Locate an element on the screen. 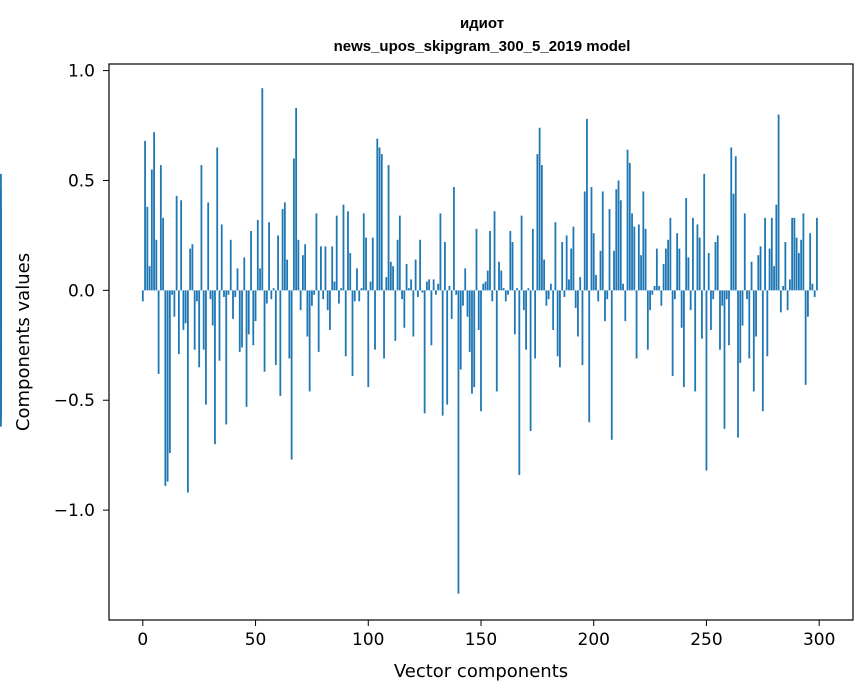 This screenshot has height=696, width=867. x-axis-label: Vector components is located at coordinates (481, 671).